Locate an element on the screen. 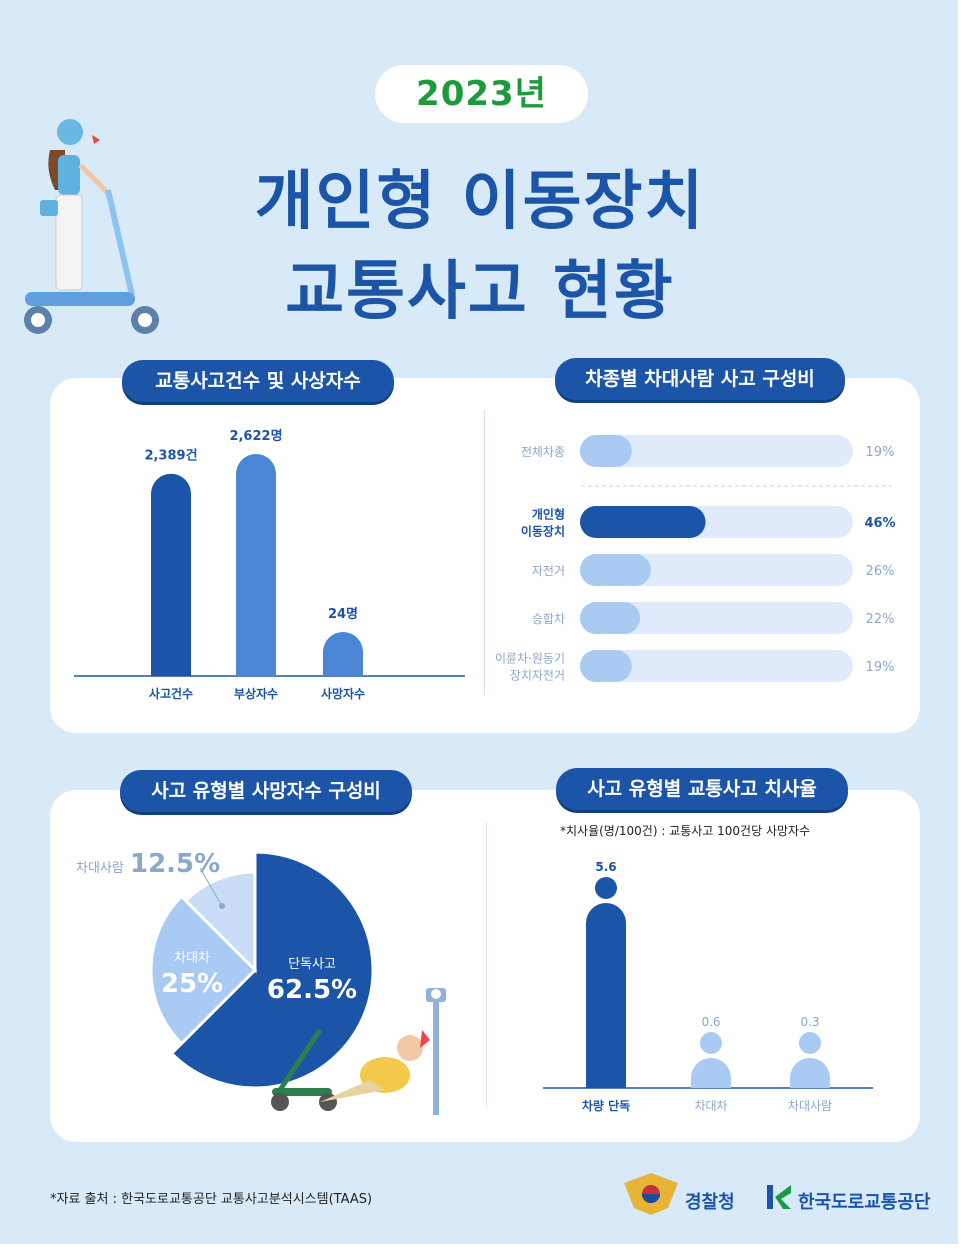  category-label: 사고건수 is located at coordinates (171, 693).